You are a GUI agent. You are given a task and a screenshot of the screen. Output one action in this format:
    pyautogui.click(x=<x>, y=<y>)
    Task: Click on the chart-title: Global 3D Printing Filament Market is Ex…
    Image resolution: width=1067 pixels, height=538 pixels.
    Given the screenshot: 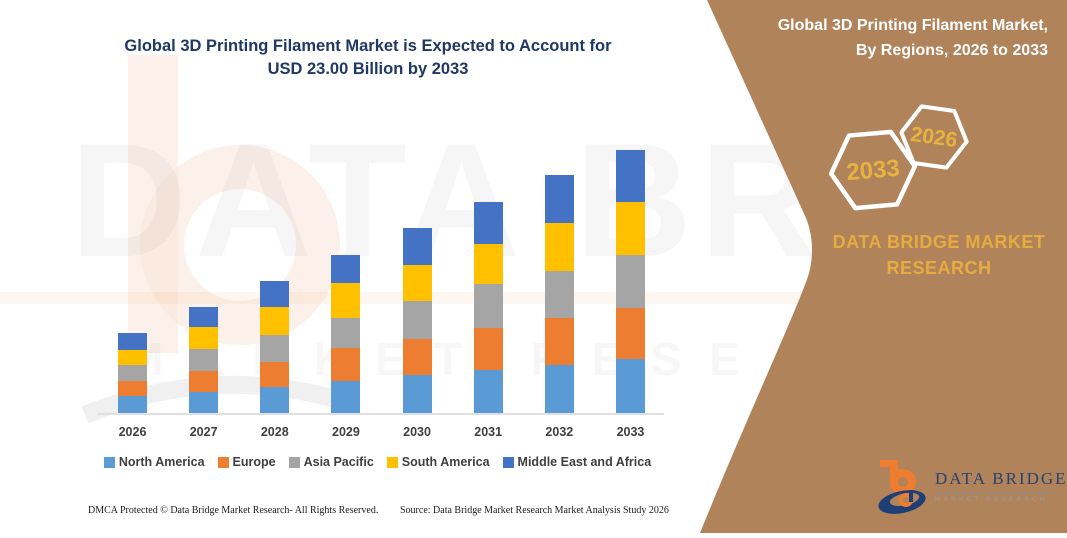 What is the action you would take?
    pyautogui.click(x=368, y=58)
    